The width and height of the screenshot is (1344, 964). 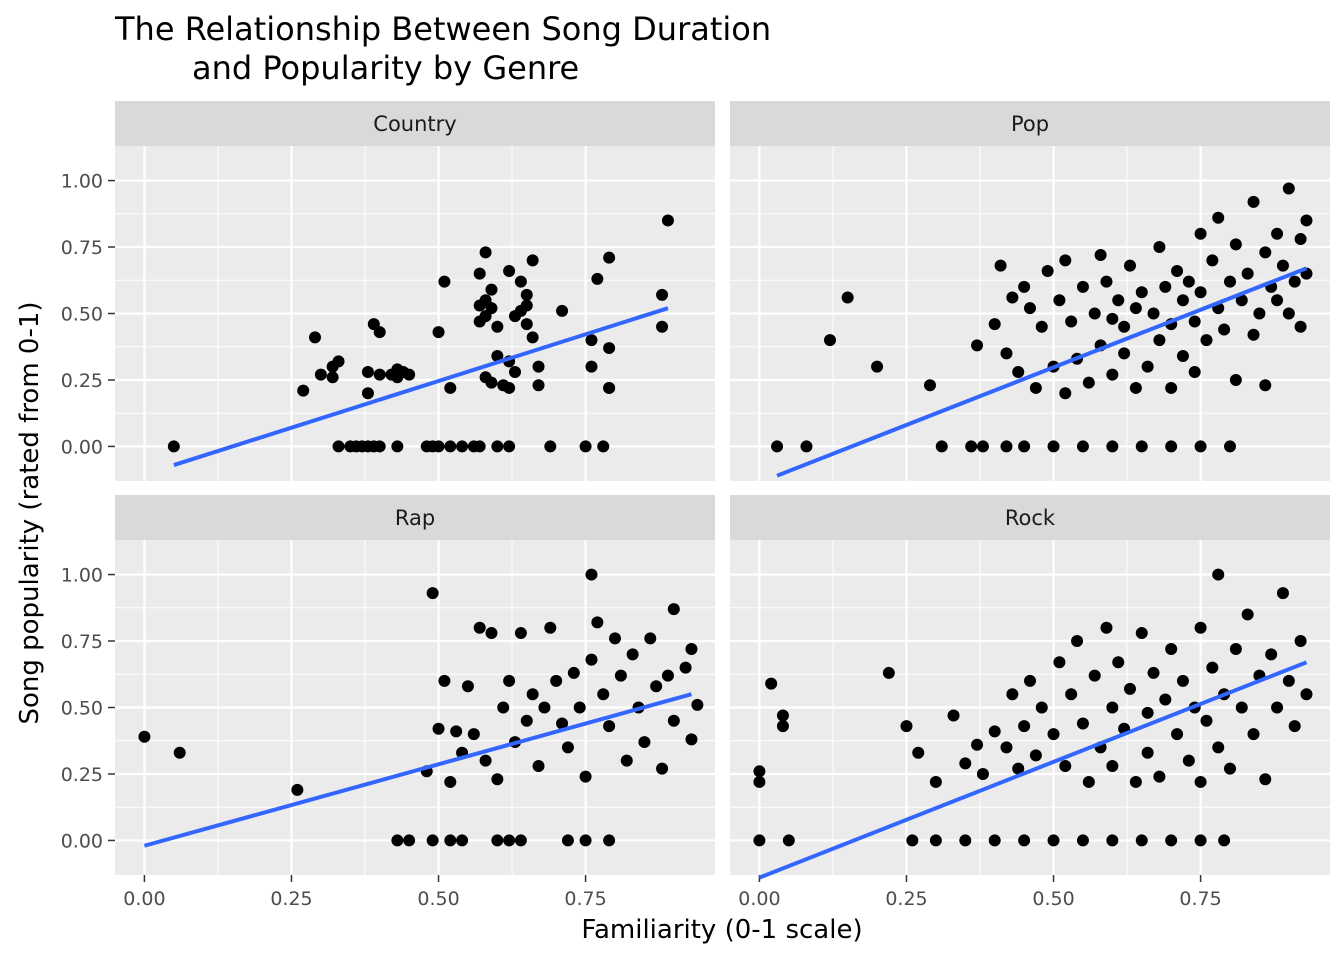 What do you see at coordinates (415, 517) in the screenshot?
I see `facet-strip` at bounding box center [415, 517].